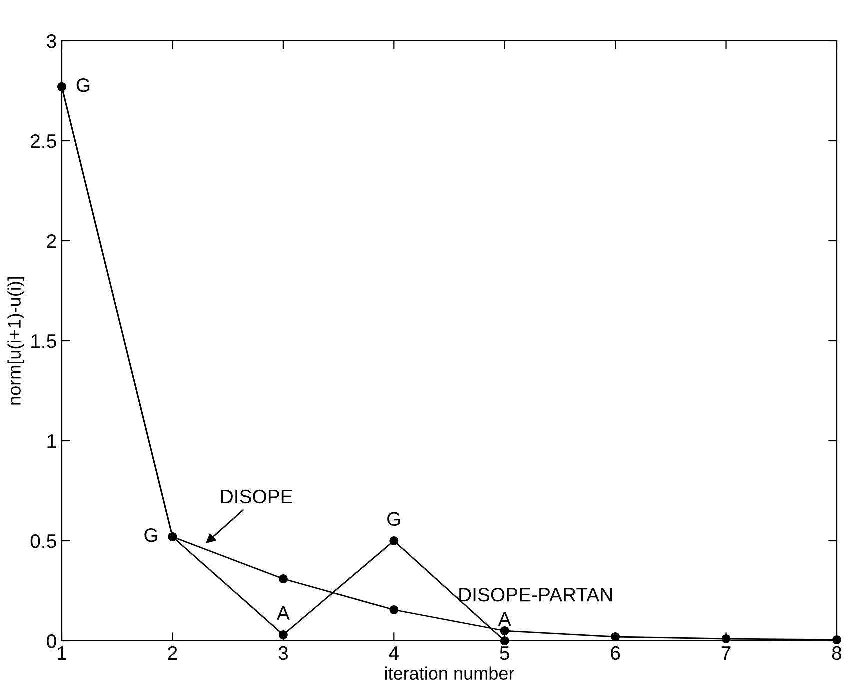 The width and height of the screenshot is (868, 699). Describe the element at coordinates (394, 653) in the screenshot. I see `x-tick-label: 4` at that location.